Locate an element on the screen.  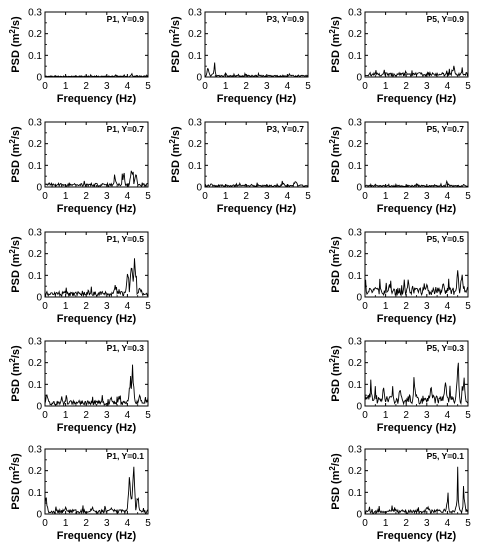
panel-label: P1, Y=0.1 is located at coordinates (126, 456).